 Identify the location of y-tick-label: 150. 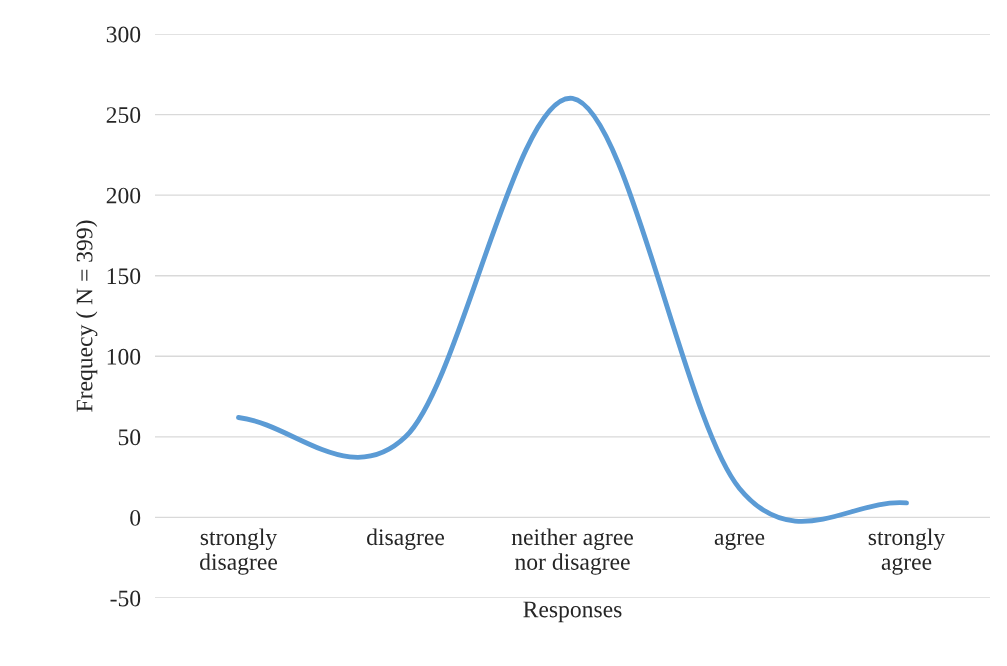
(124, 276).